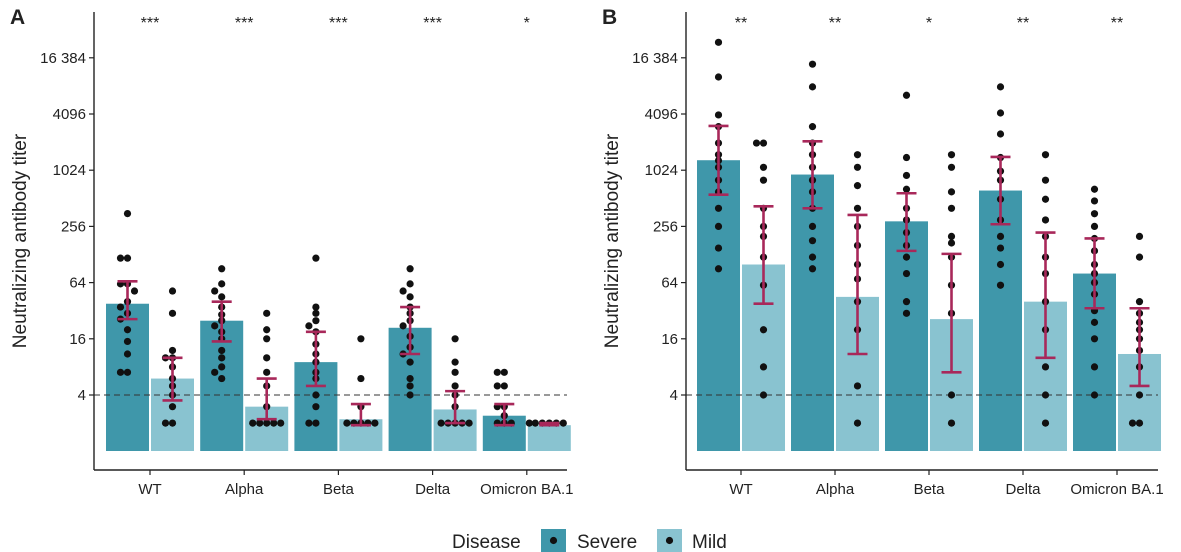 The height and width of the screenshot is (552, 1181). Describe the element at coordinates (835, 489) in the screenshot. I see `x-tick-label: Alpha` at that location.